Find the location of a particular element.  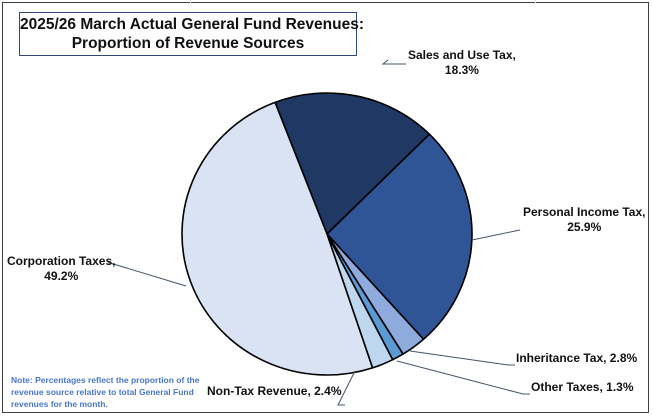

data-label-other-taxes: Other Taxes, 1.3% is located at coordinates (582, 387).